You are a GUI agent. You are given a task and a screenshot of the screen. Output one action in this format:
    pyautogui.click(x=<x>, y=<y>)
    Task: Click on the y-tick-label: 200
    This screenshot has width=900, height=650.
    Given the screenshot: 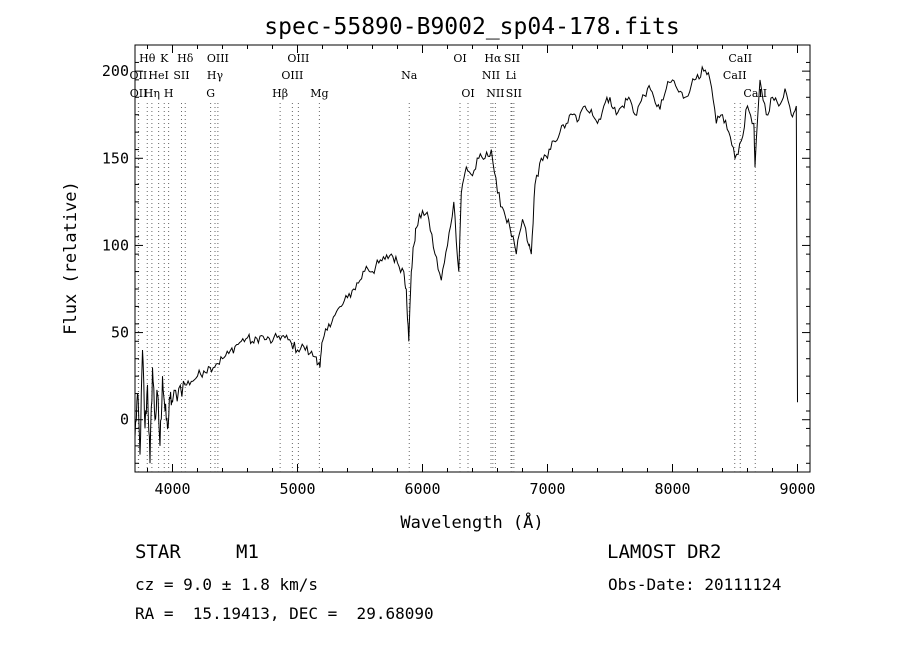 What is the action you would take?
    pyautogui.click(x=115, y=71)
    